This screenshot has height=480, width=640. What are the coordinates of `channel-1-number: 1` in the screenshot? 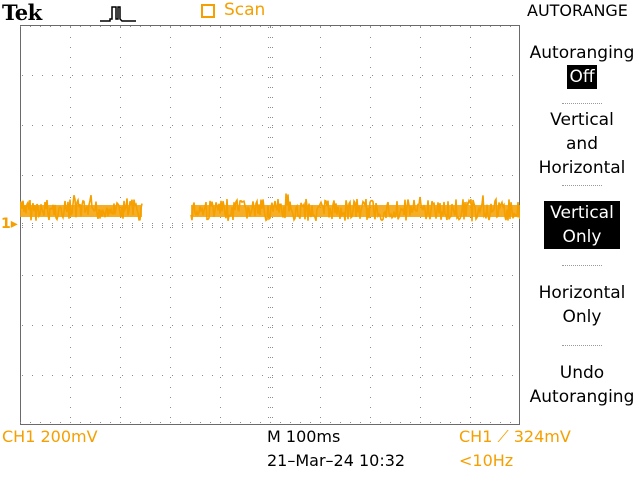 It's located at (6, 224).